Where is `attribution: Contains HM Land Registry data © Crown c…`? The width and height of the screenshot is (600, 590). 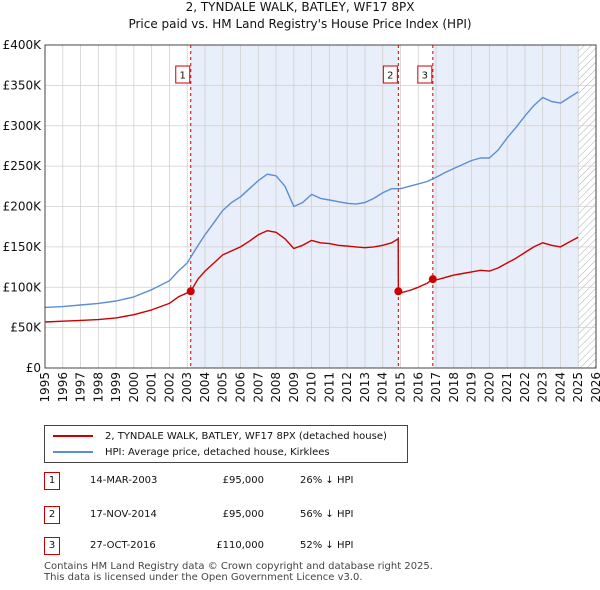
attribution: Contains HM Land Registry data © Crown c… is located at coordinates (238, 572).